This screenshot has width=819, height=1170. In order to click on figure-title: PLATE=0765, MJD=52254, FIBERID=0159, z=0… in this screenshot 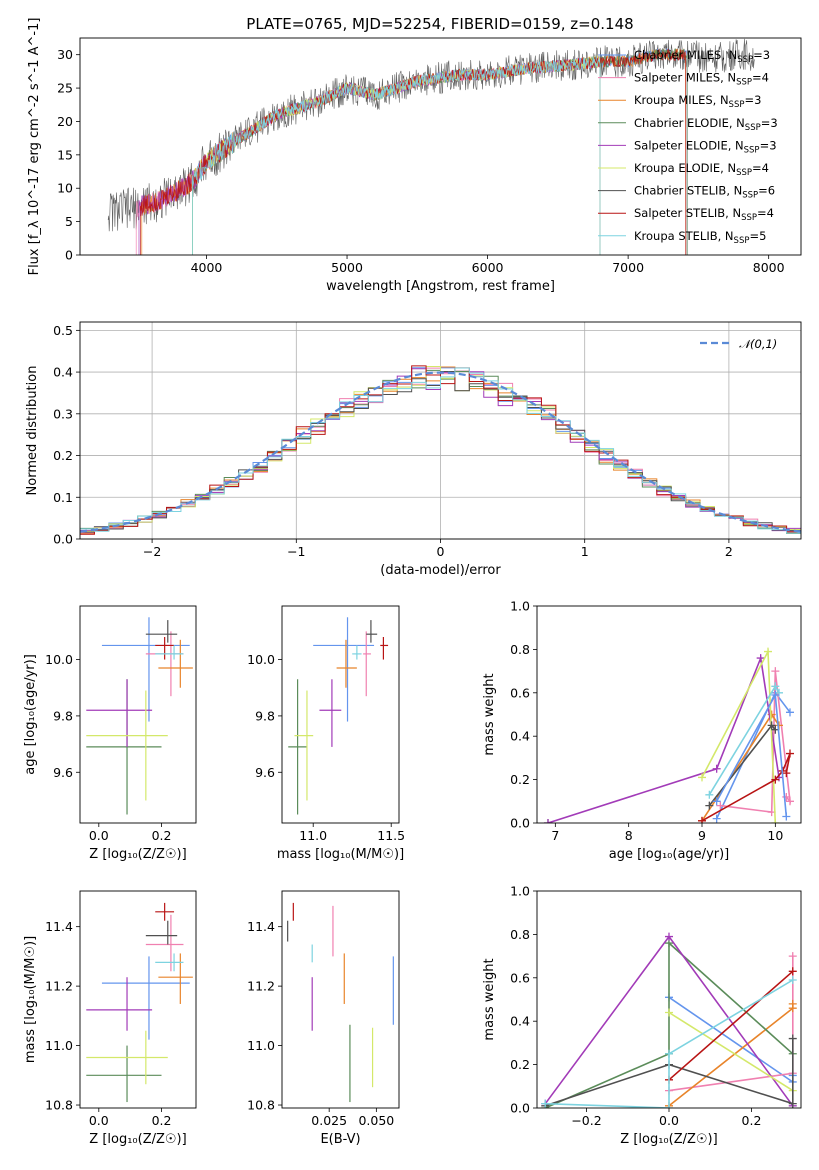, I will do `click(439, 24)`.